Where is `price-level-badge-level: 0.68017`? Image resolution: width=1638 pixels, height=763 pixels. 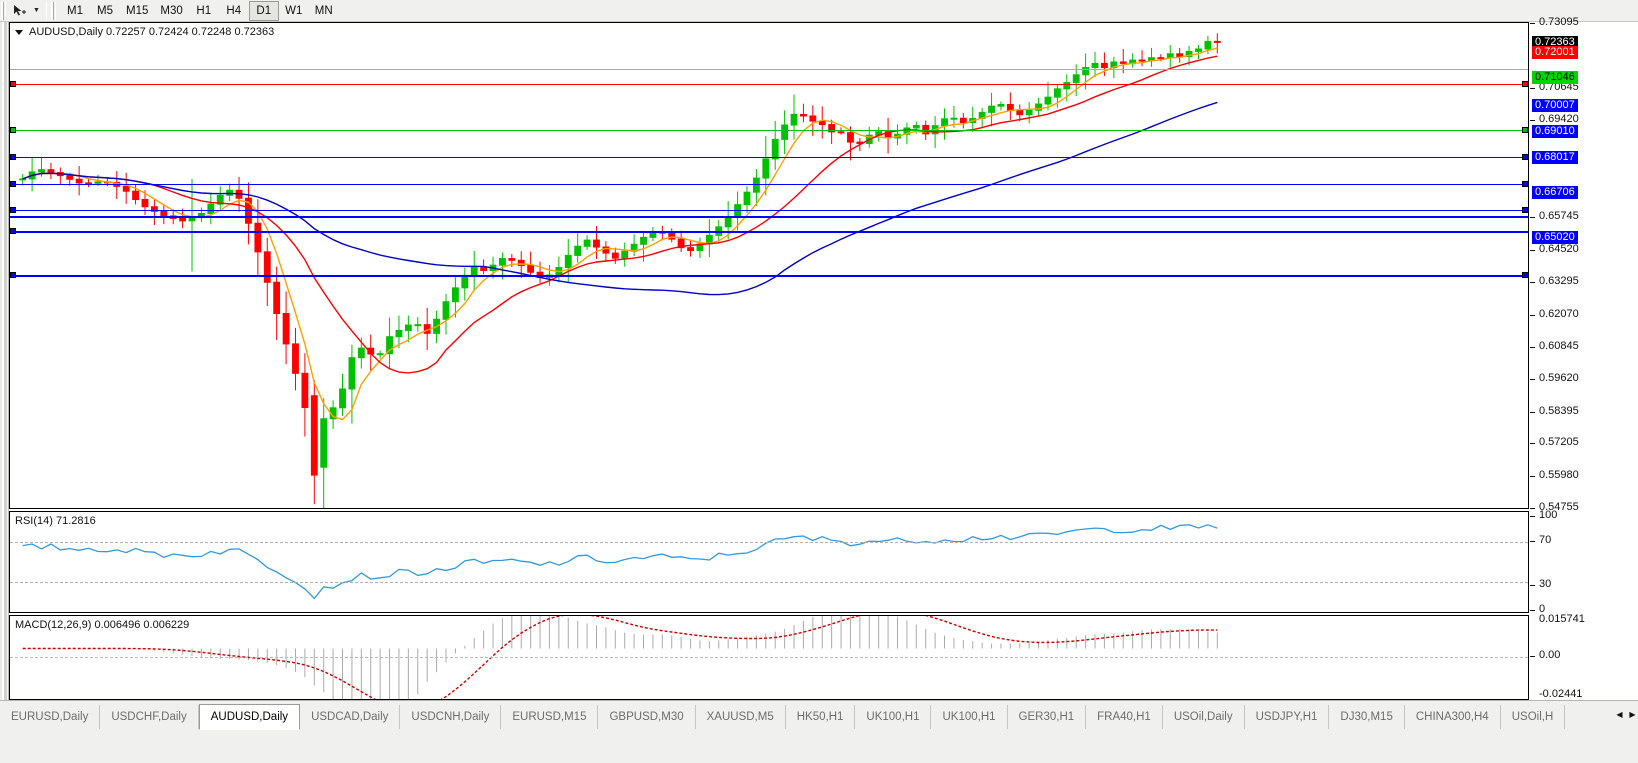
price-level-badge-level: 0.68017 is located at coordinates (1555, 158).